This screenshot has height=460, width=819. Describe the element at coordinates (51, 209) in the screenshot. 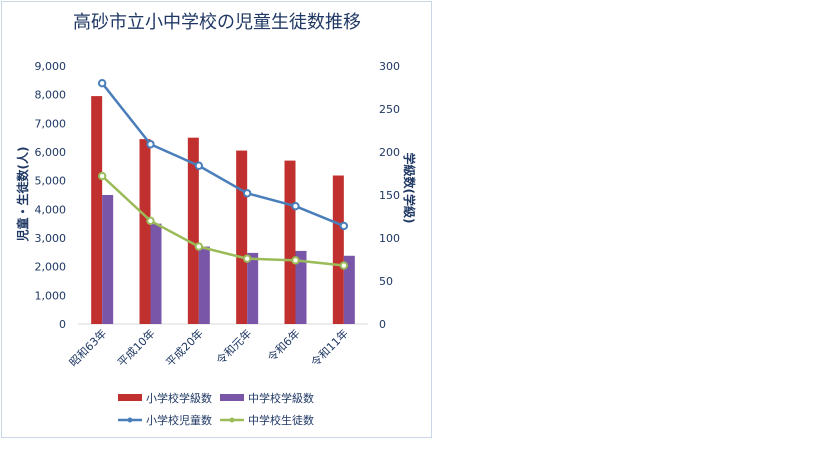

I see `y-left-tick-label: 4,000` at that location.